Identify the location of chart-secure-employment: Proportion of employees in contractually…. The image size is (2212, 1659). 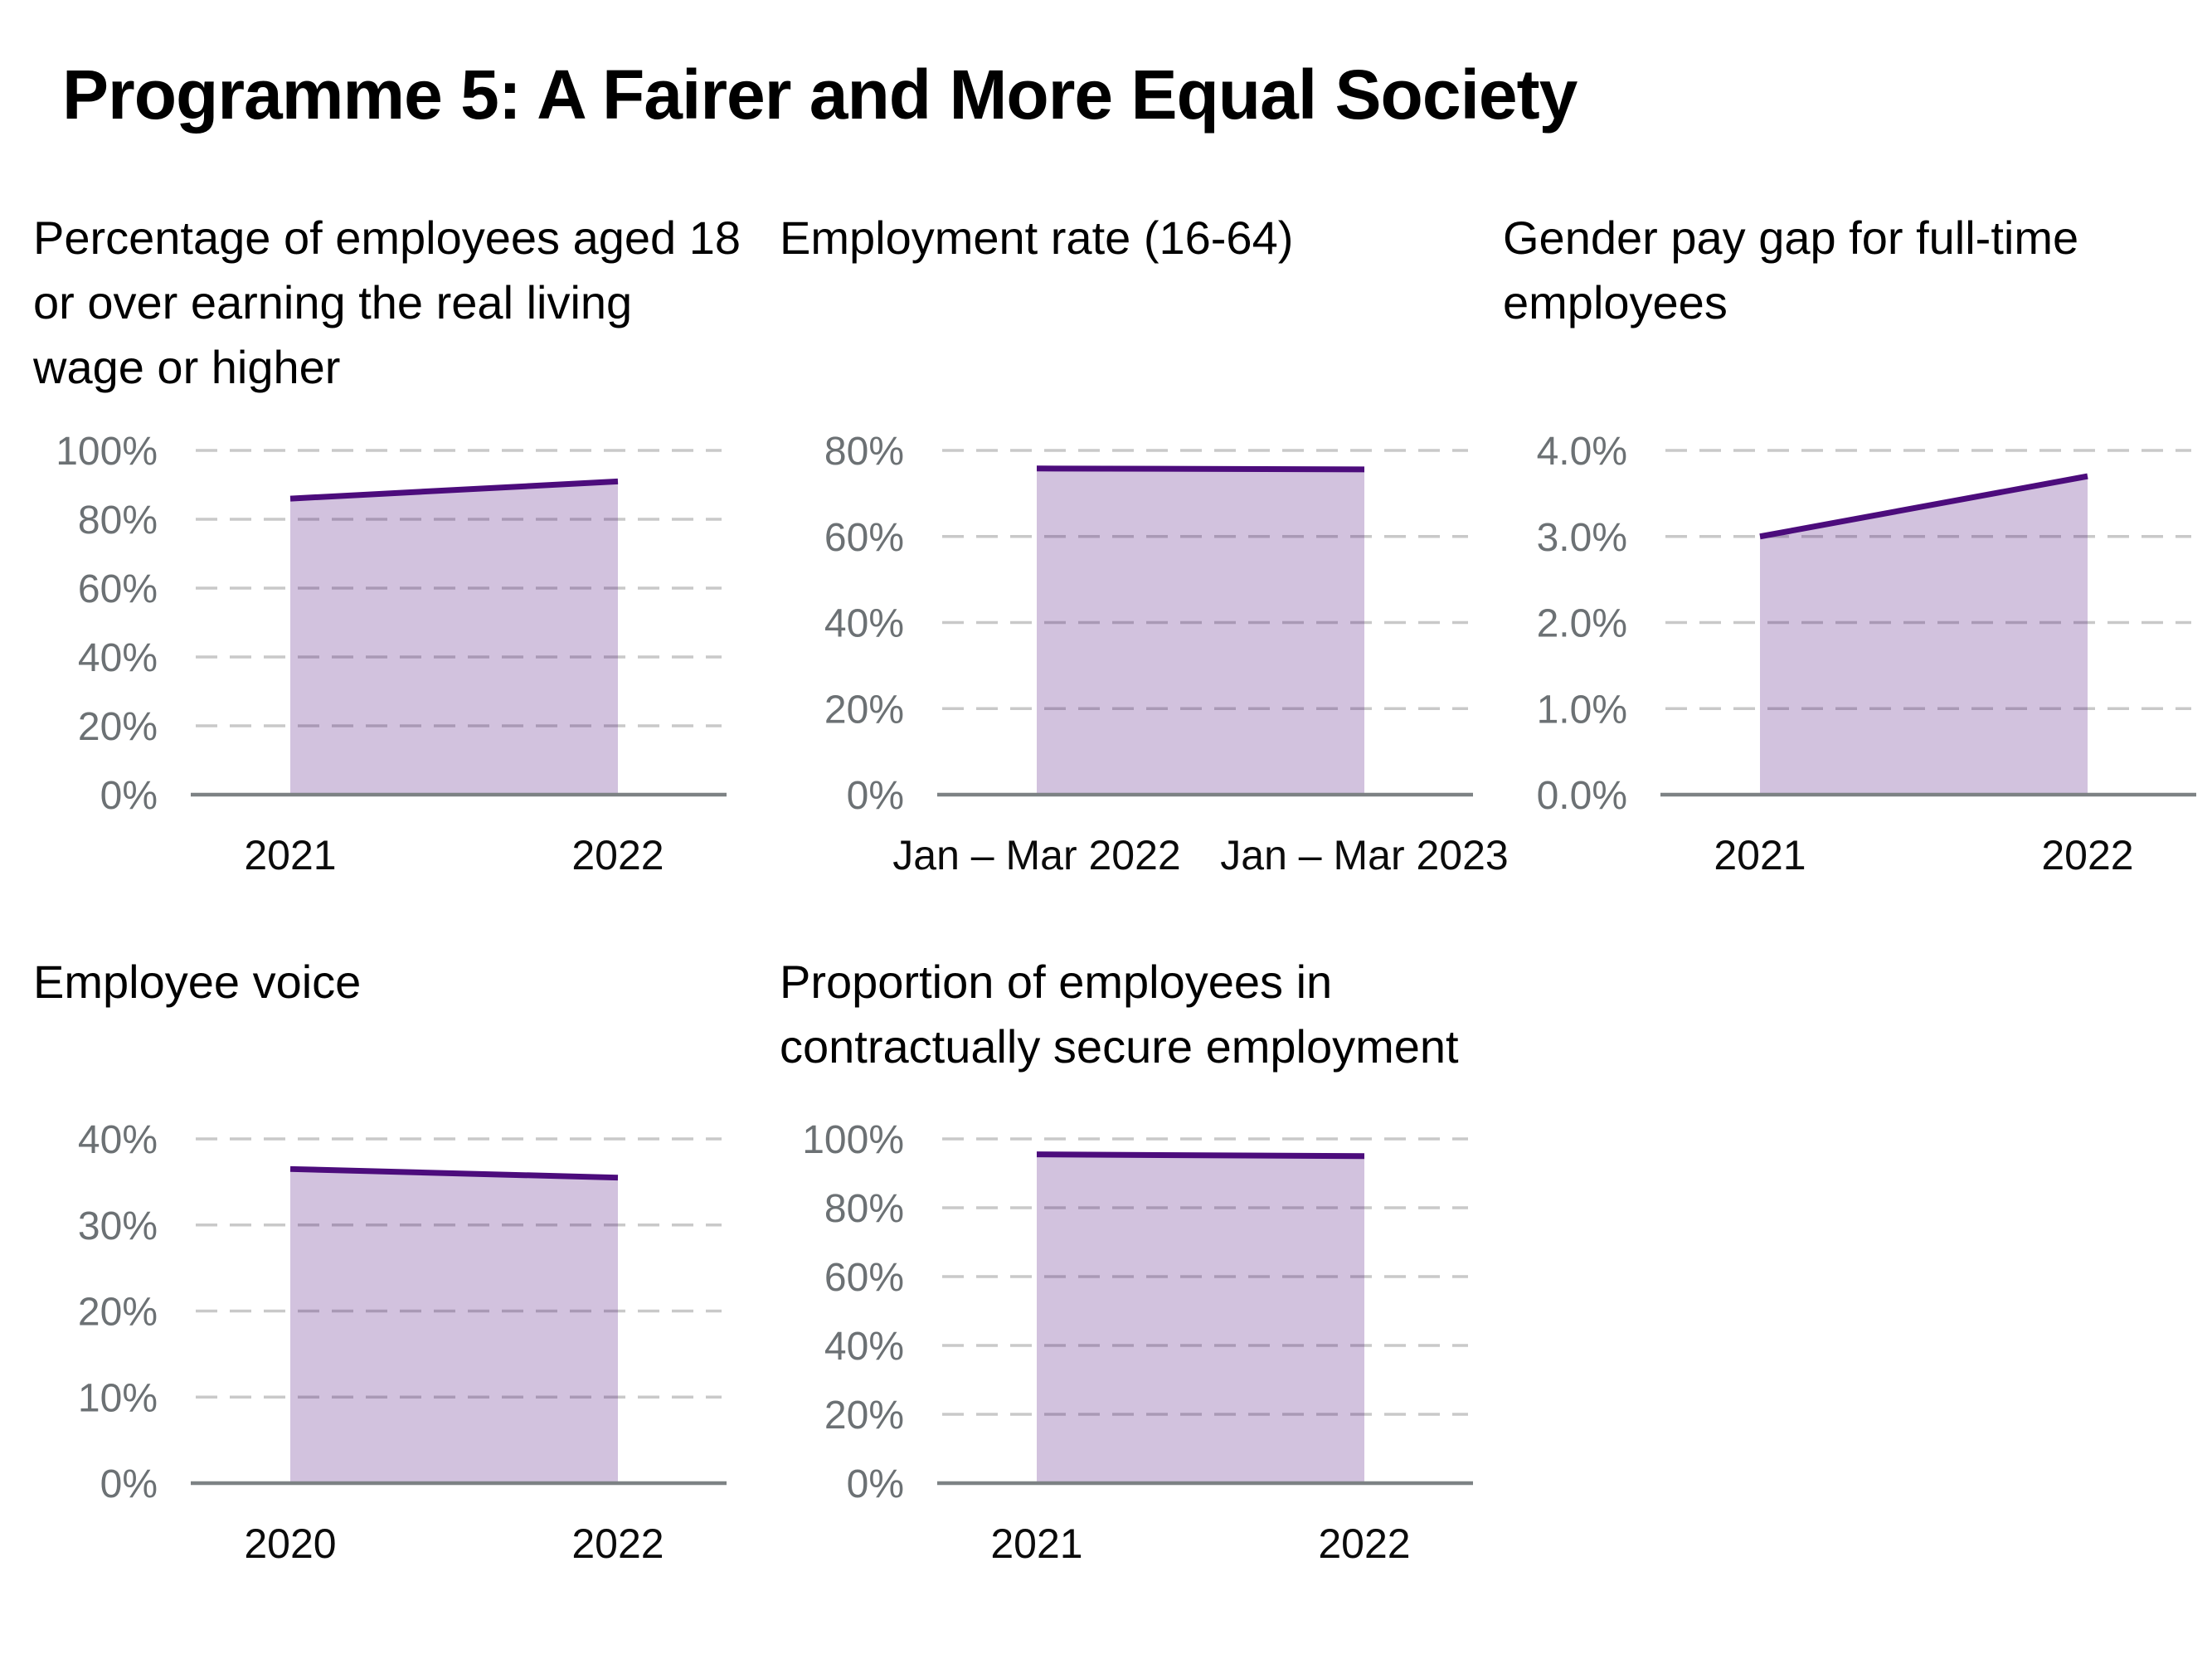
(1136, 1267).